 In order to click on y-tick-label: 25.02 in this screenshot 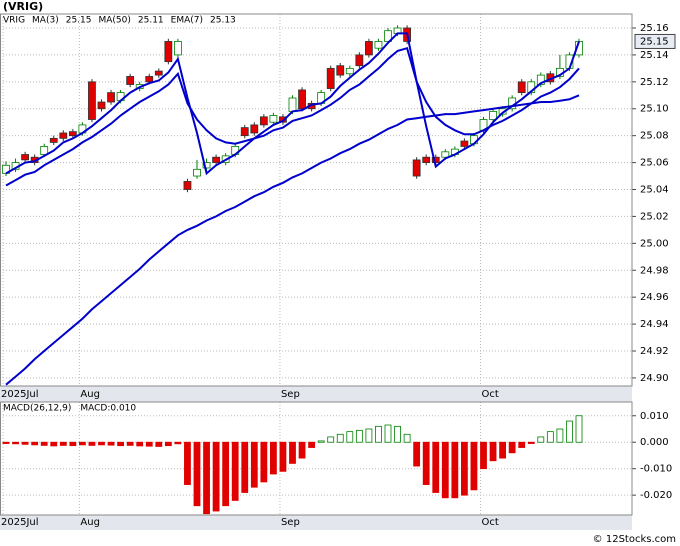, I will do `click(654, 216)`.